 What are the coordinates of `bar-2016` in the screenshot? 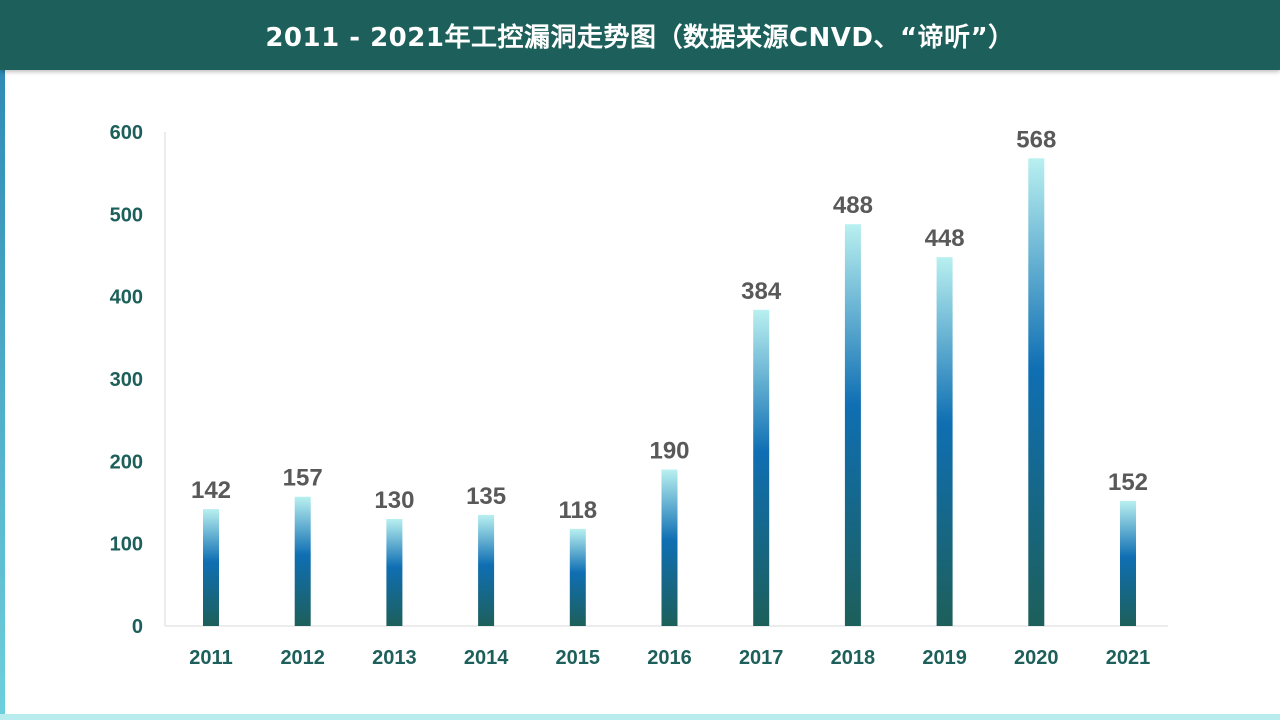 It's located at (669, 547).